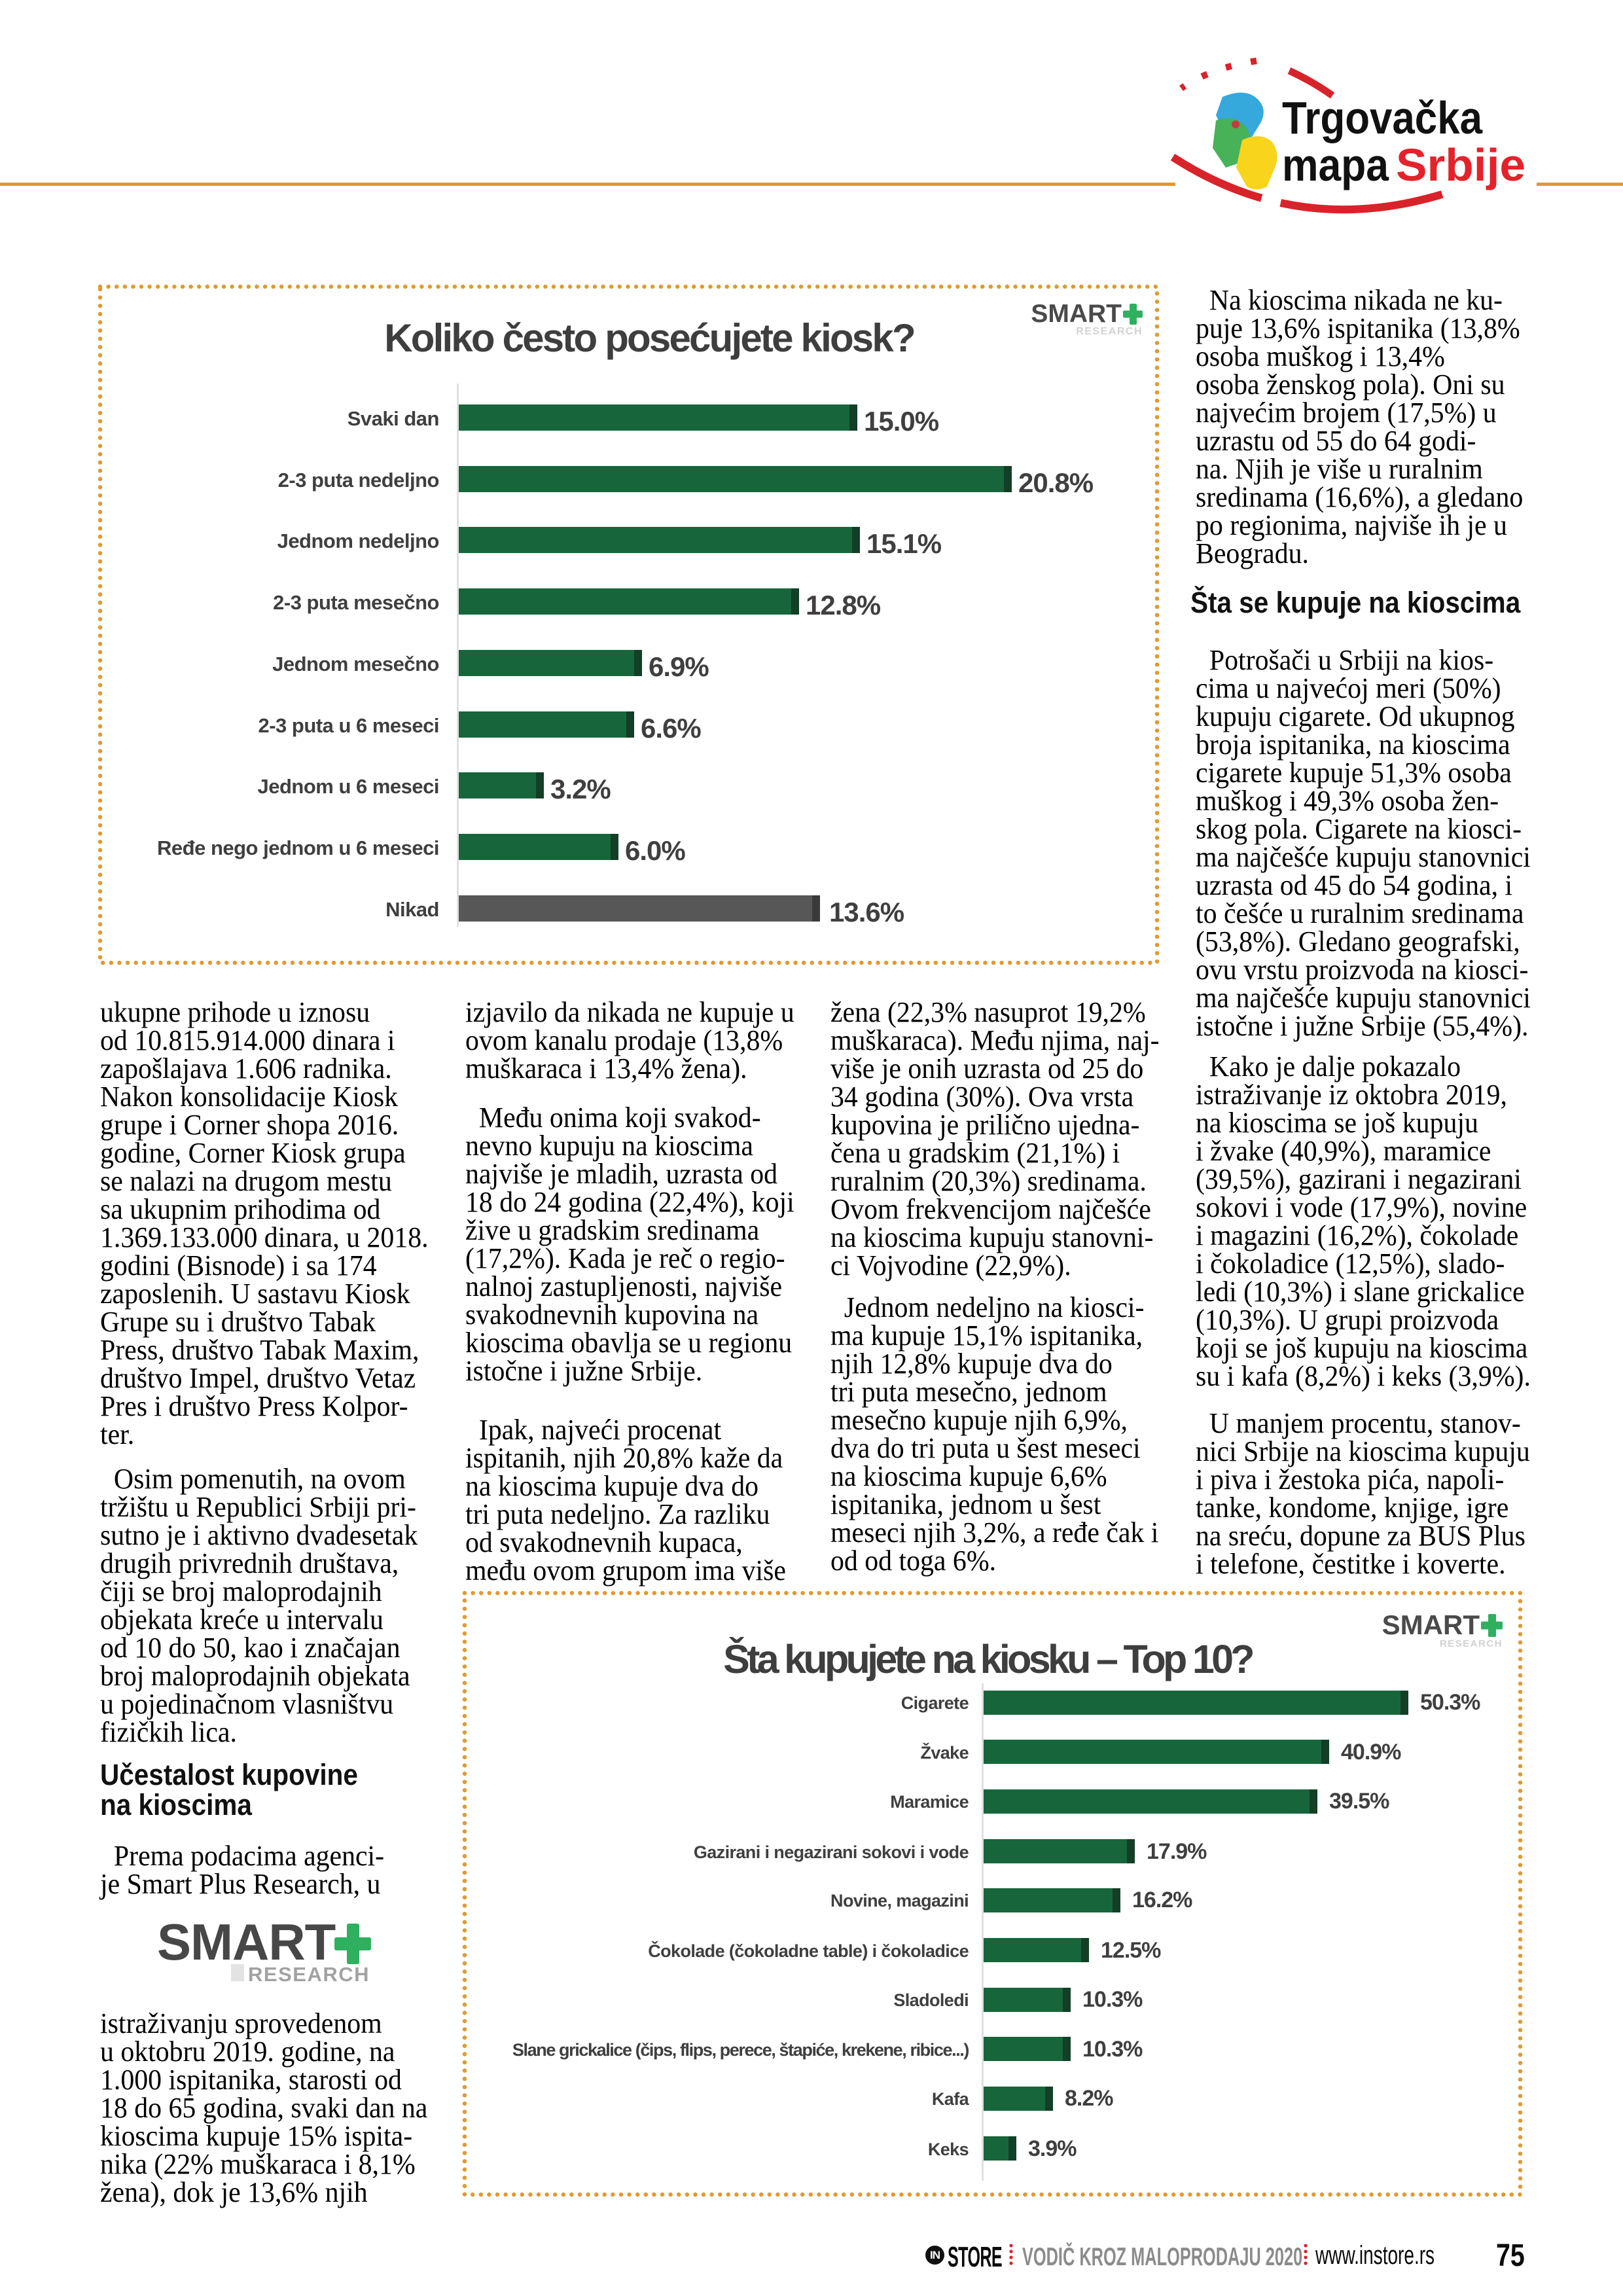  Describe the element at coordinates (1335, 164) in the screenshot. I see `svg-text: mapa` at that location.